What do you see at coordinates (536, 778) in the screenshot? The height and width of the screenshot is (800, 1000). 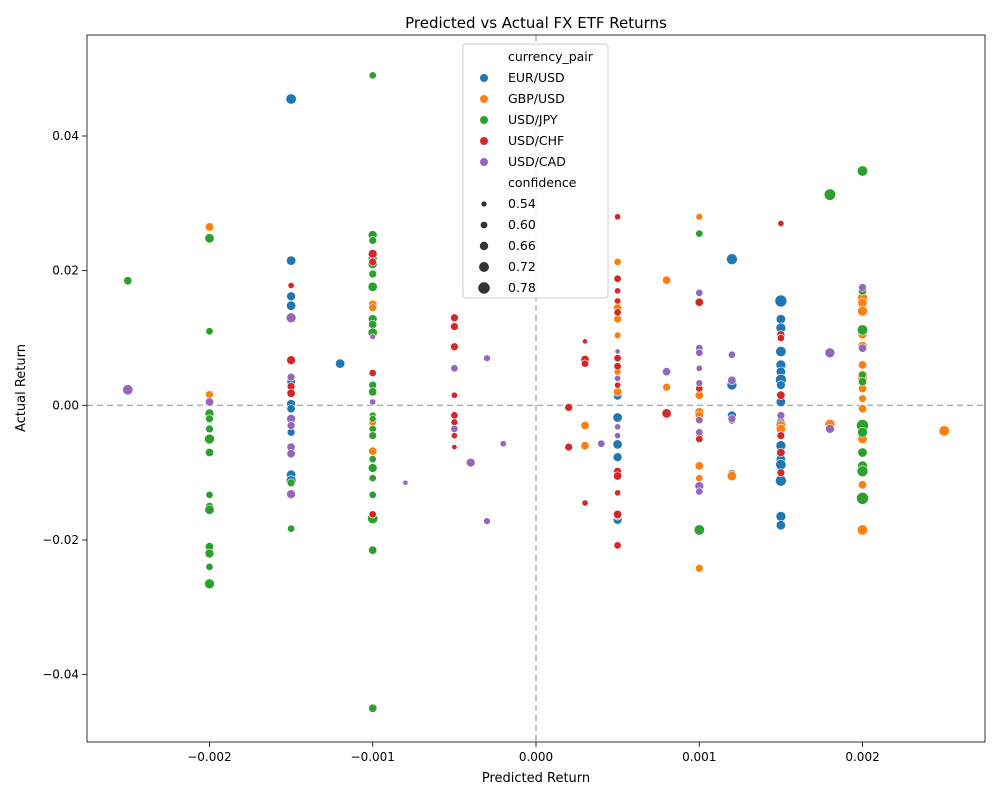 I see `x-axis-label: Predicted Return` at bounding box center [536, 778].